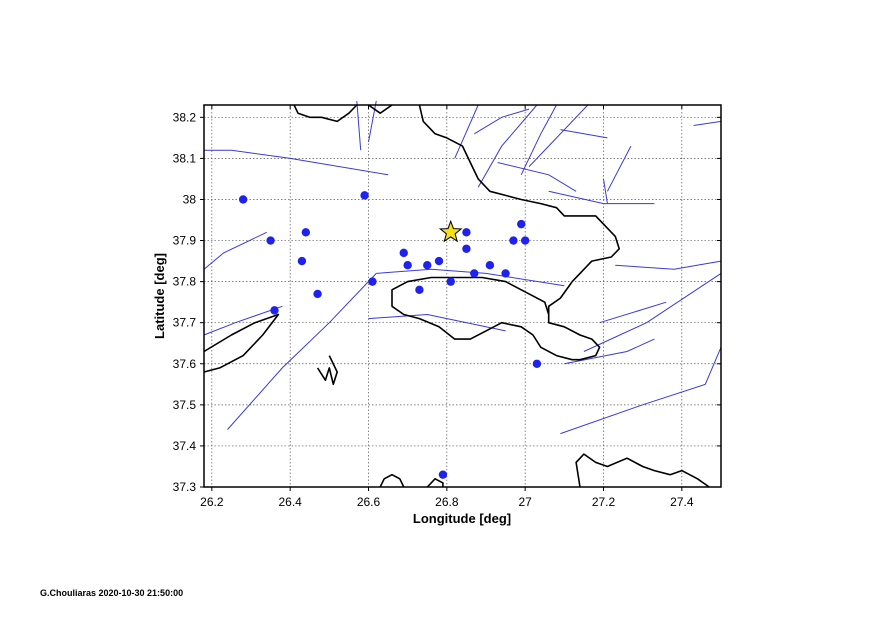 The width and height of the screenshot is (880, 622). Describe the element at coordinates (190, 199) in the screenshot. I see `y-tick-label: 38` at that location.